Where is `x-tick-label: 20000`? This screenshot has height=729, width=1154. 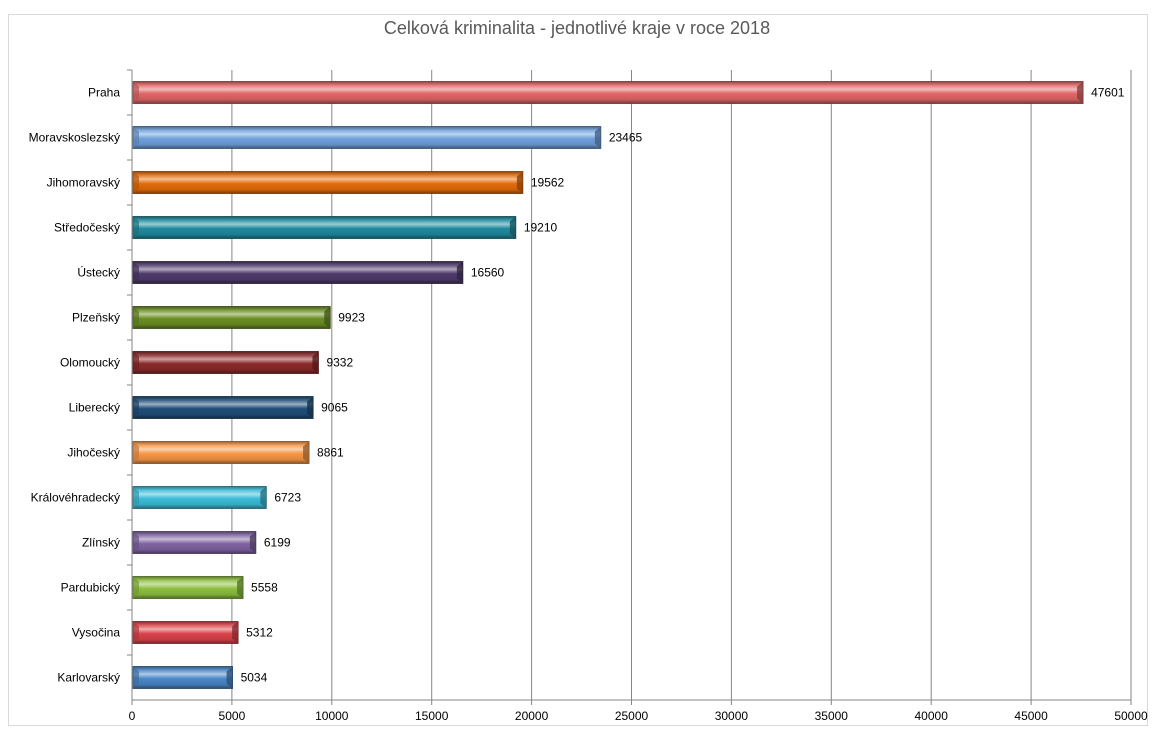
x-tick-label: 20000 is located at coordinates (532, 716).